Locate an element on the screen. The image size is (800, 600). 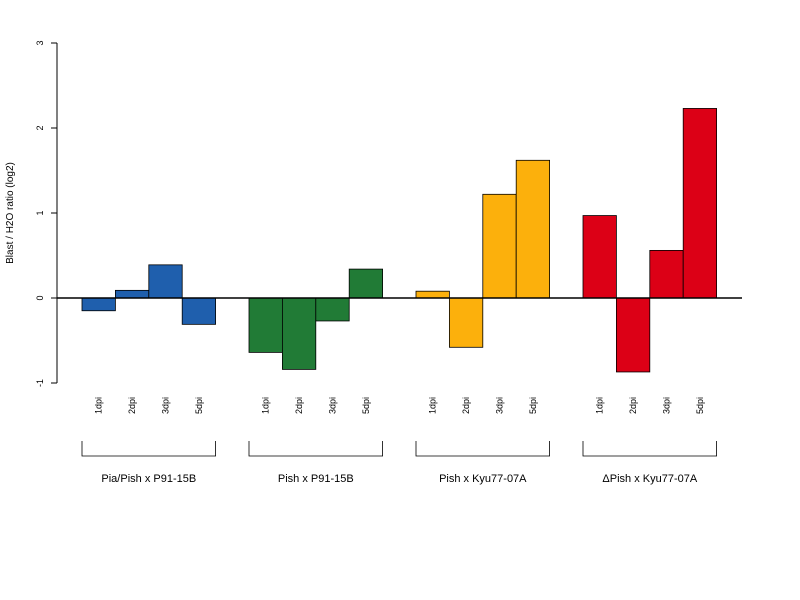
y-tick-label: 2 is located at coordinates (40, 127).